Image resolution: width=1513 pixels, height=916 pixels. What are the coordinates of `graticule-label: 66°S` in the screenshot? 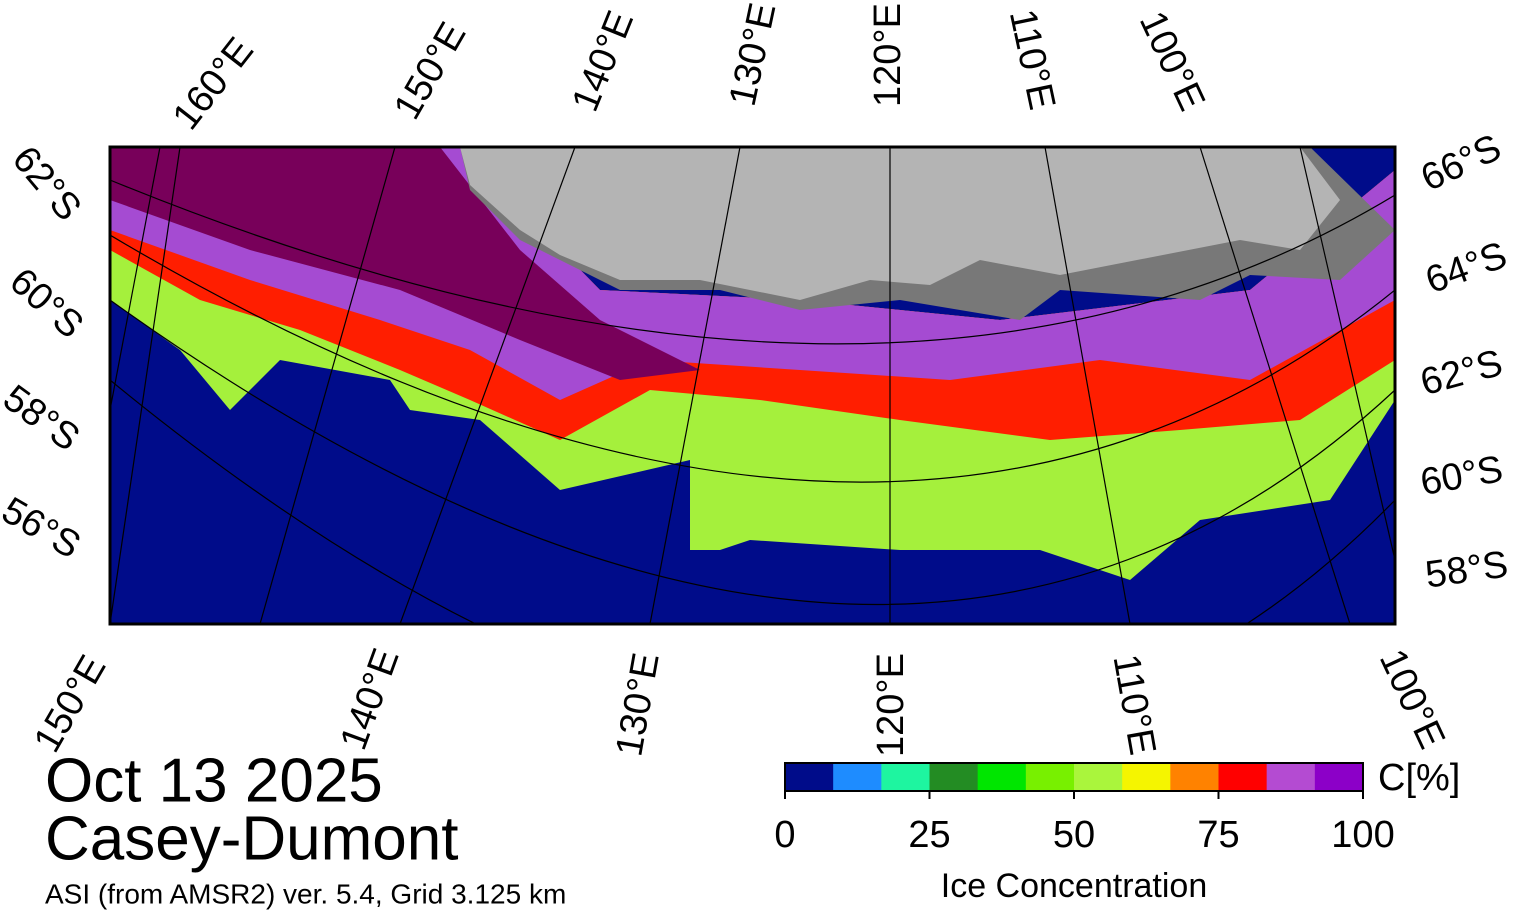 It's located at (1461, 163).